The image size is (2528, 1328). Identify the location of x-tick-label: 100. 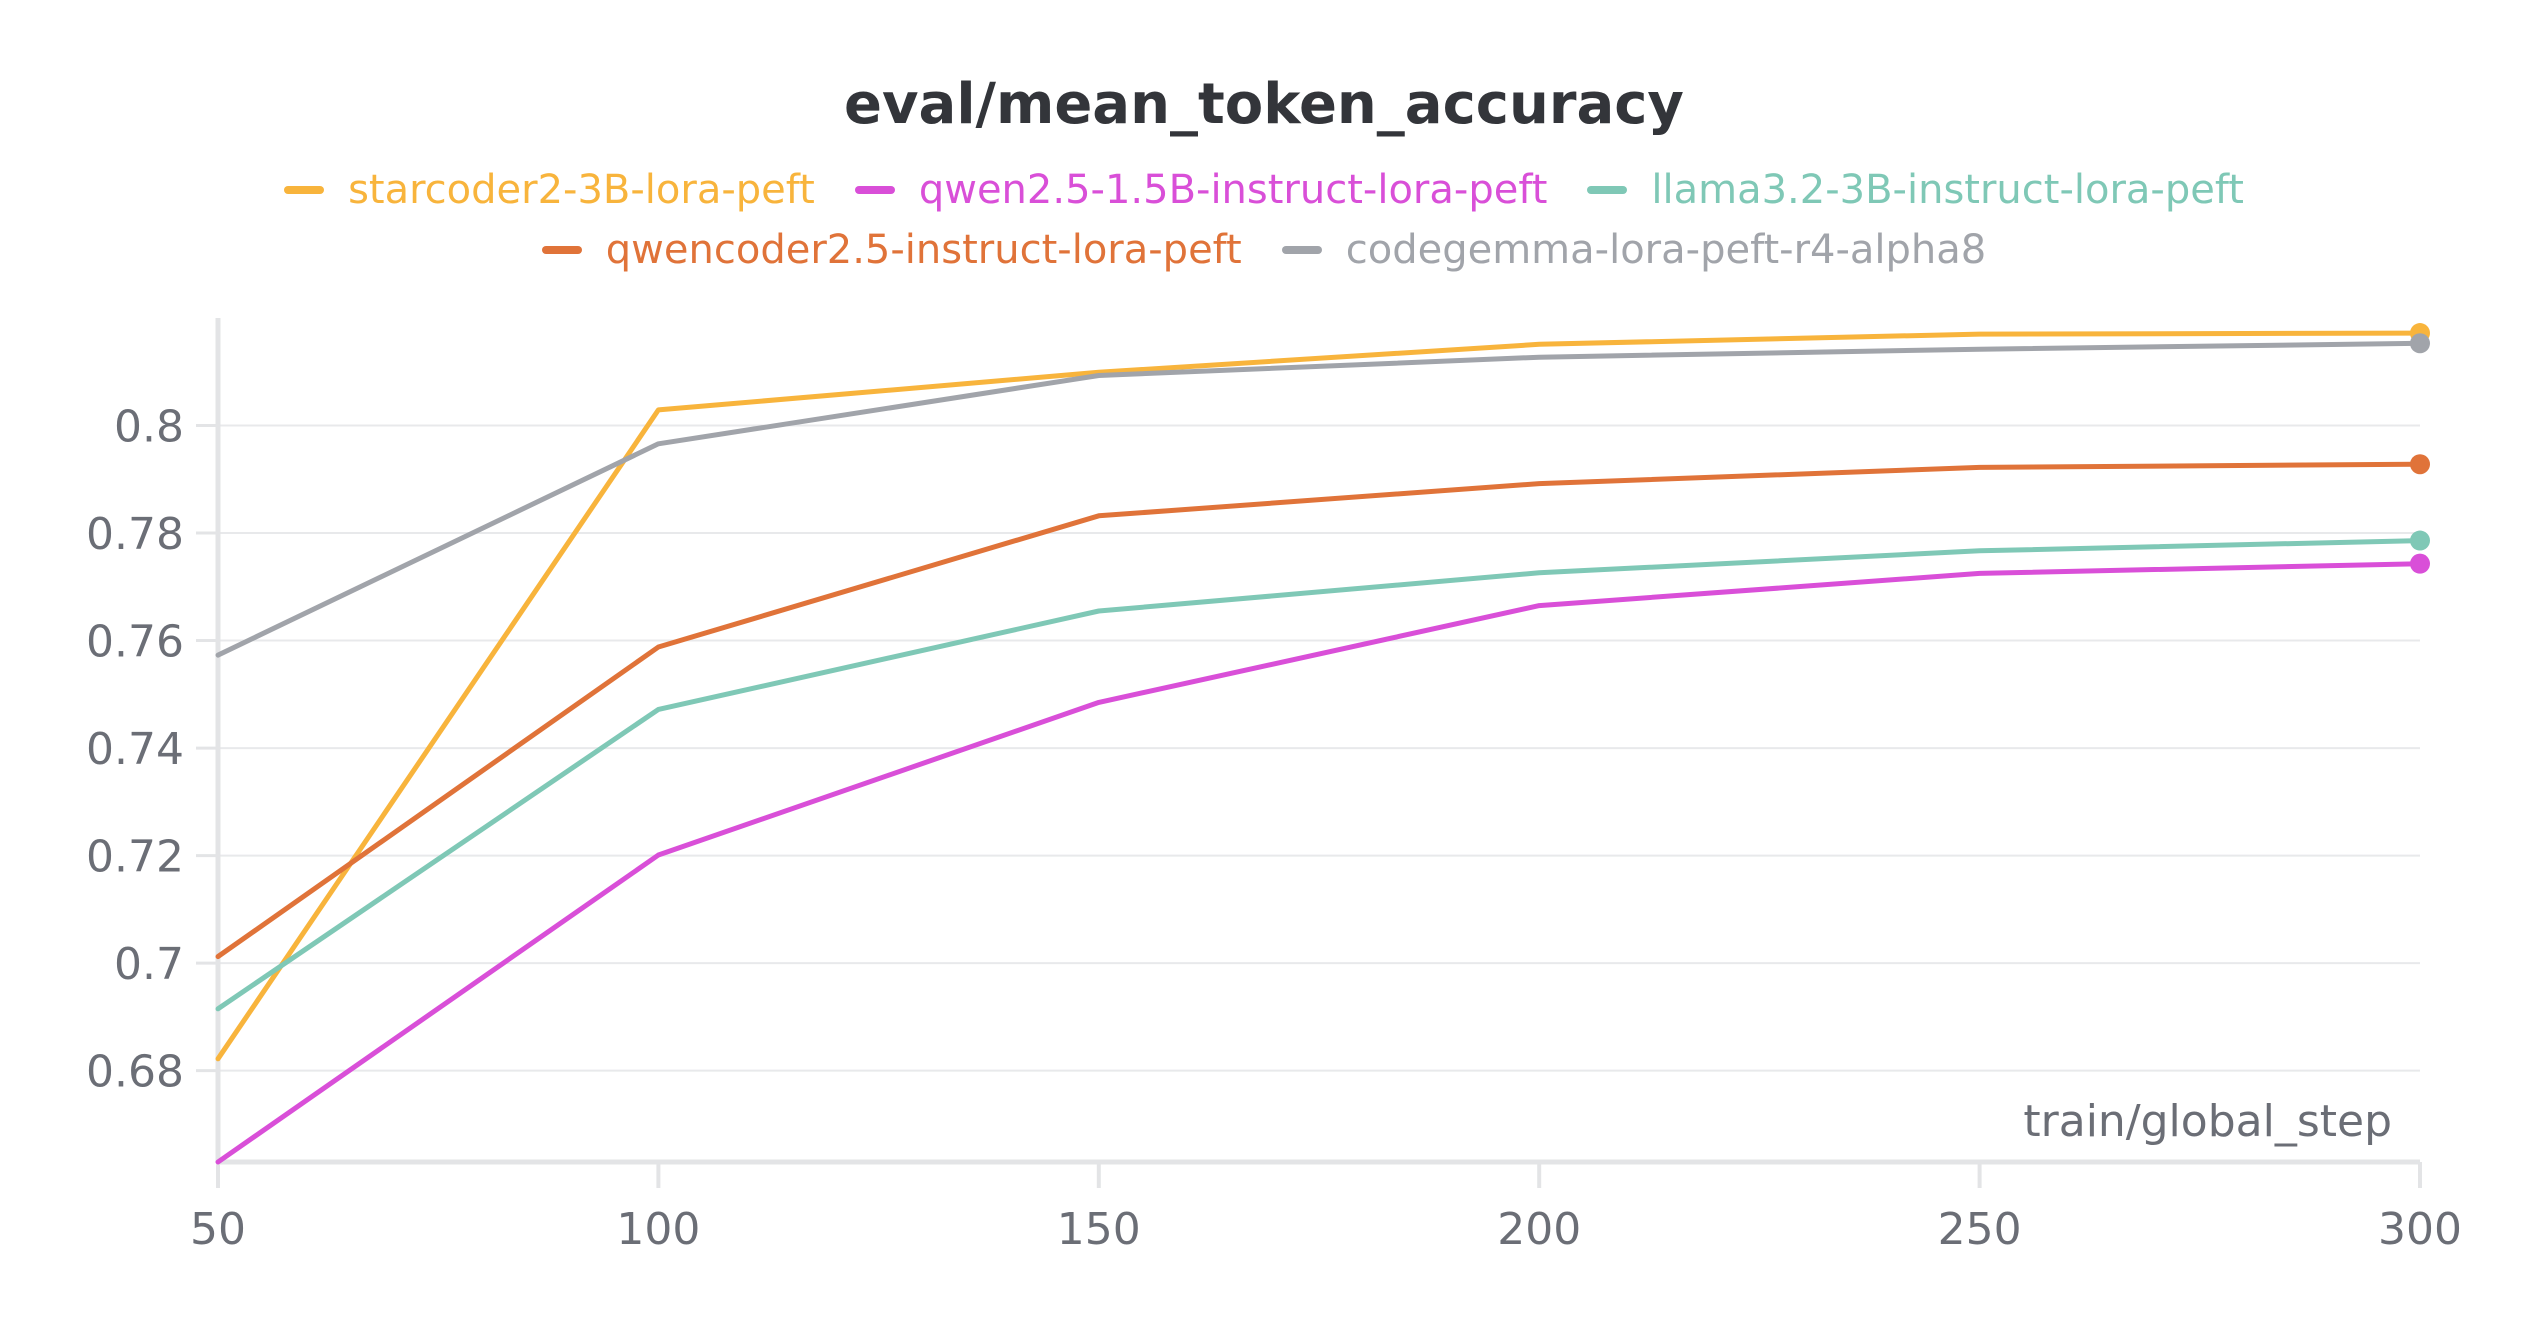
(658, 1229).